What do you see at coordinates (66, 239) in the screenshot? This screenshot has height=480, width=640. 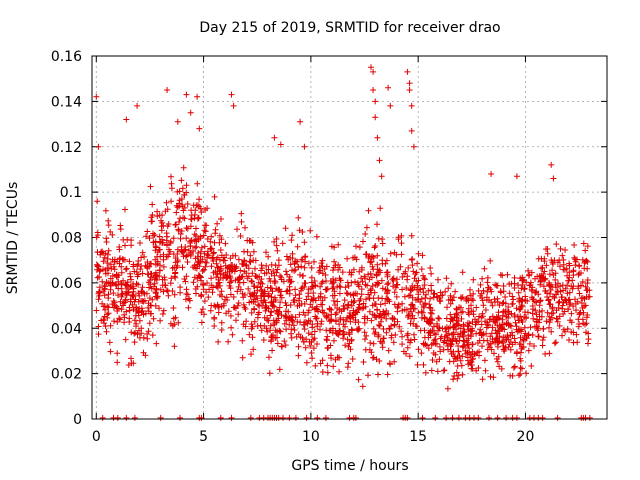 I see `y-tick-label: 0.08` at bounding box center [66, 239].